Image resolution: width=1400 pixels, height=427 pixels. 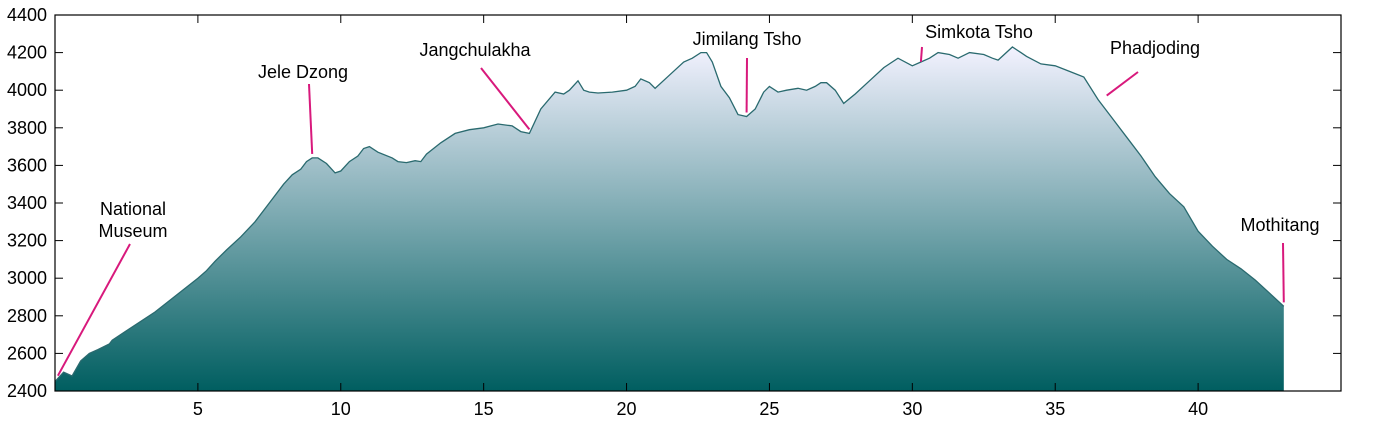 I want to click on annotation-label-line: National, so click(x=133, y=209).